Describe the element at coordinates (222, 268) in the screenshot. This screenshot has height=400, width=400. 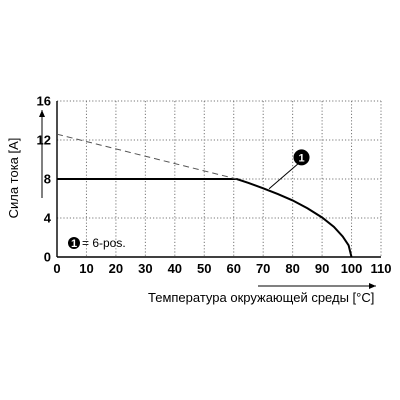
I see `x-tick-labels: 0 10 20 30 40 50 60 70 80 90 100 110` at that location.